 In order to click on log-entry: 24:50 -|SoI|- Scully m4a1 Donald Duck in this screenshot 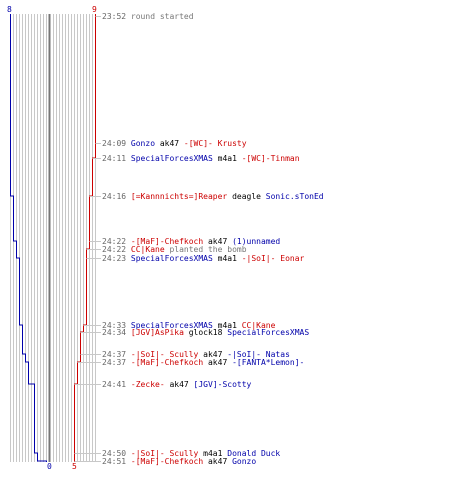, I will do `click(191, 453)`.